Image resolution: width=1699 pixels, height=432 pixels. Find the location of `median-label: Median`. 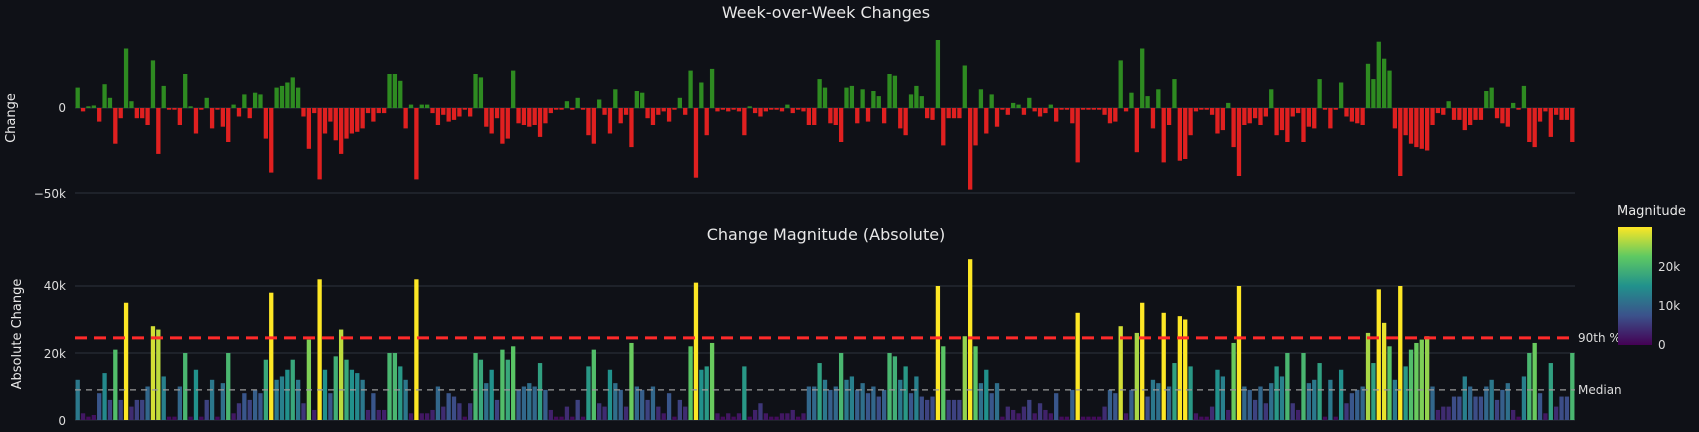

median-label: Median is located at coordinates (1600, 390).